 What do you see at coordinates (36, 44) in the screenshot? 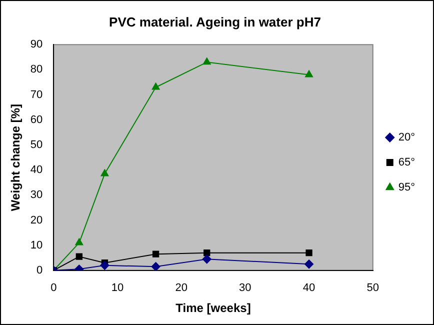
I see `y-tick-label: 90` at bounding box center [36, 44].